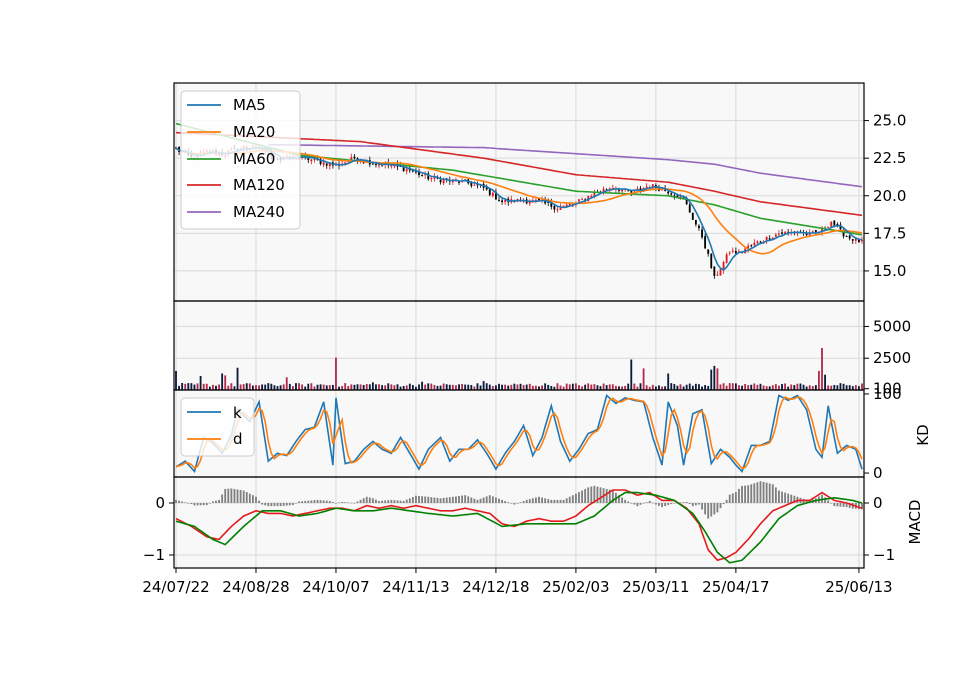  What do you see at coordinates (878, 473) in the screenshot?
I see `kd-ytick-label: 0` at bounding box center [878, 473].